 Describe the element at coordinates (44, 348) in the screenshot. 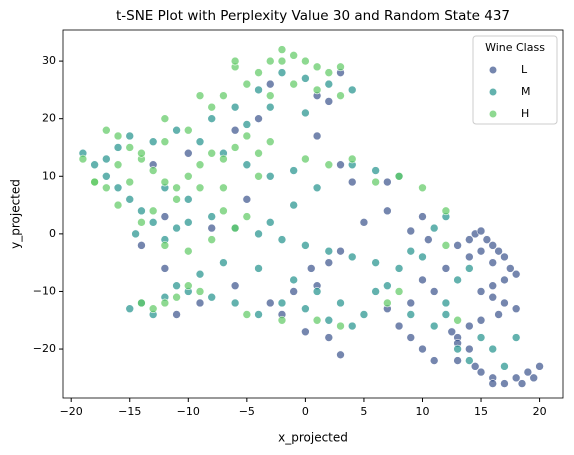

I see `y-tick-label: −20` at that location.